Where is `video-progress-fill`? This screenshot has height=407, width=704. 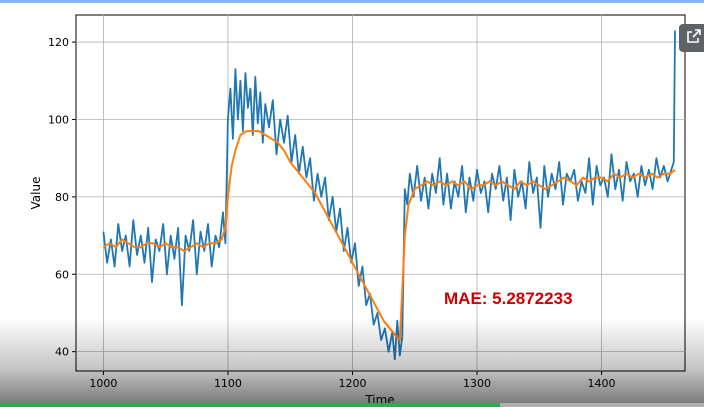
video-progress-fill is located at coordinates (250, 405).